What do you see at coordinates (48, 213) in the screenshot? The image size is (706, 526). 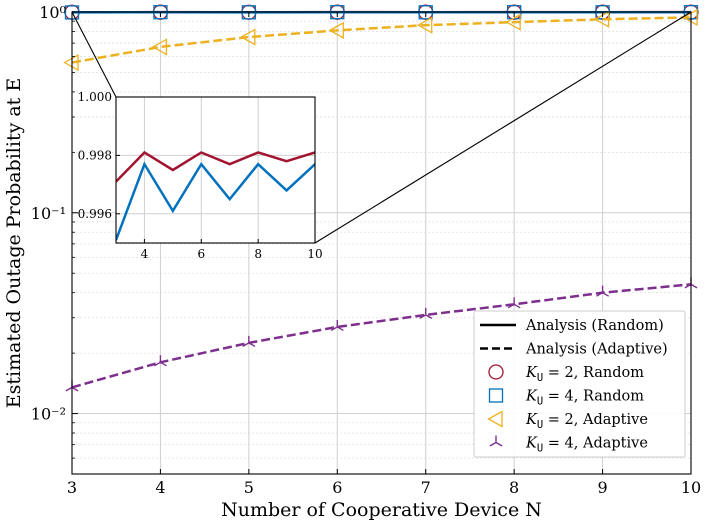 I see `y-tick-label: 10⁻¹` at bounding box center [48, 213].